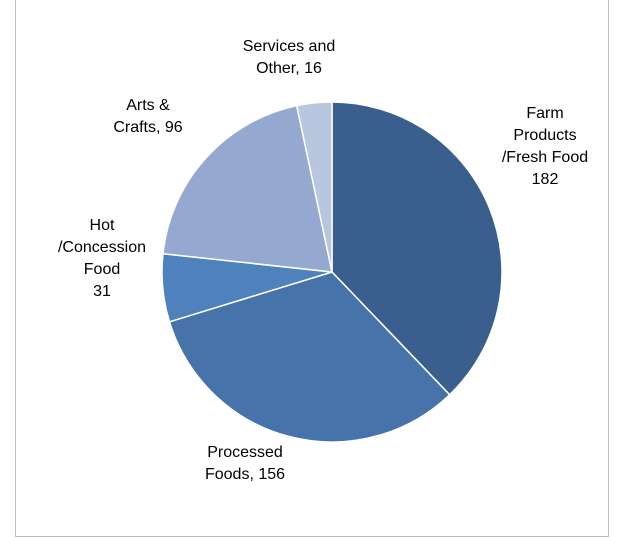  Describe the element at coordinates (102, 247) in the screenshot. I see `data-label-line: /Concession` at that location.